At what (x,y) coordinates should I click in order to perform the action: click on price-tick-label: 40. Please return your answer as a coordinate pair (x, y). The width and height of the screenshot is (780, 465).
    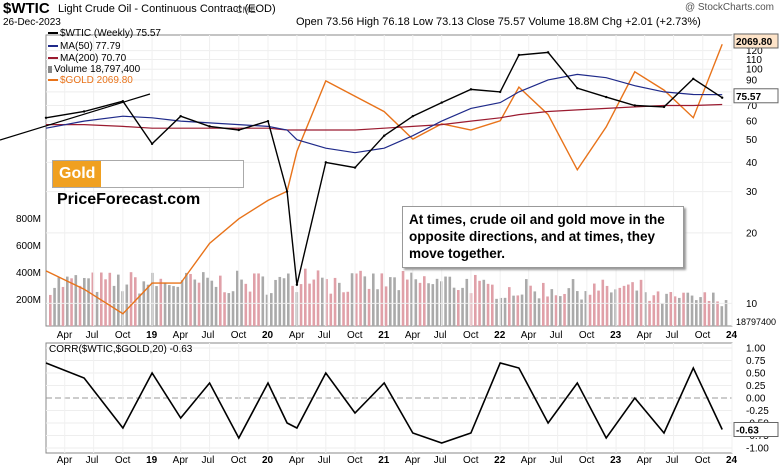
    Looking at the image, I should click on (752, 163).